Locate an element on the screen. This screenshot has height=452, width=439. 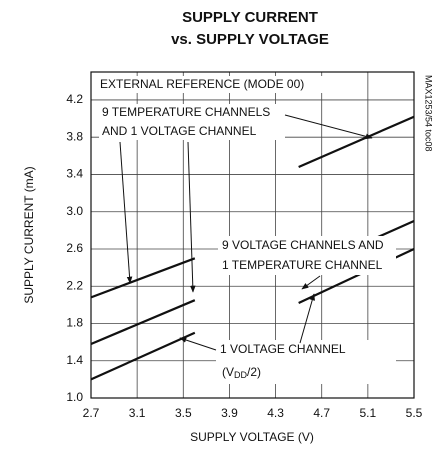
x-tick-label: 5.1 is located at coordinates (368, 413).